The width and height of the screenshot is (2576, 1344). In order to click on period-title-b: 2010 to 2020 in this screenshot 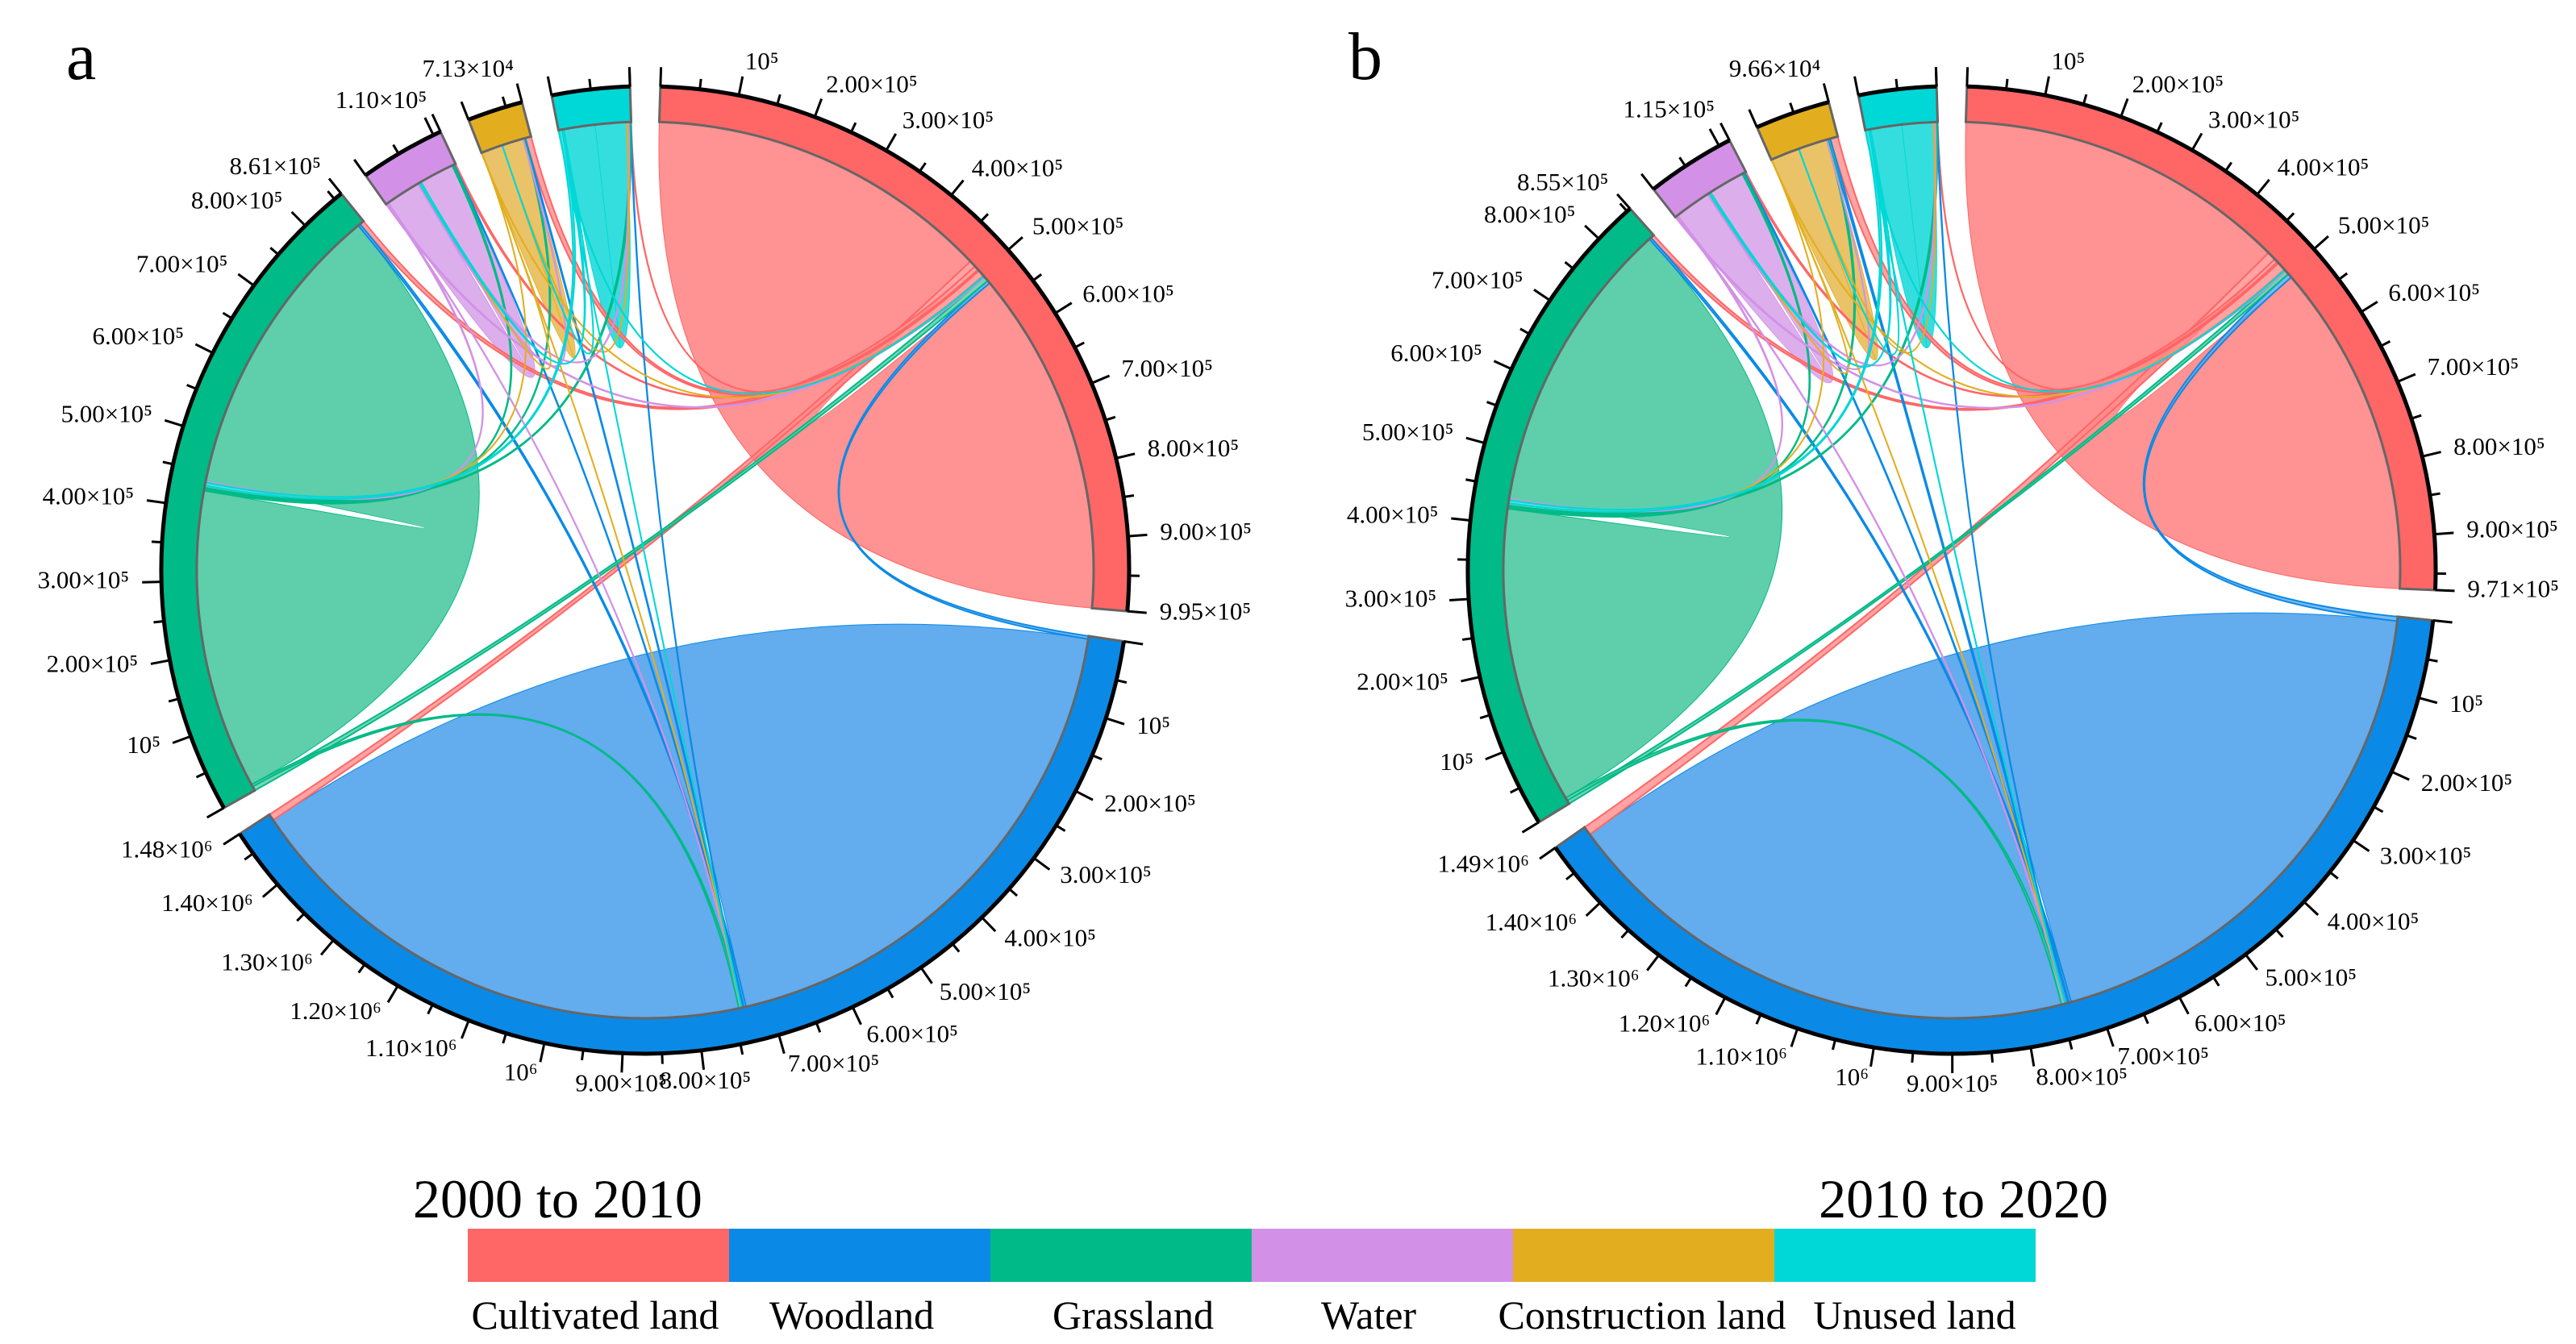, I will do `click(1963, 1199)`.